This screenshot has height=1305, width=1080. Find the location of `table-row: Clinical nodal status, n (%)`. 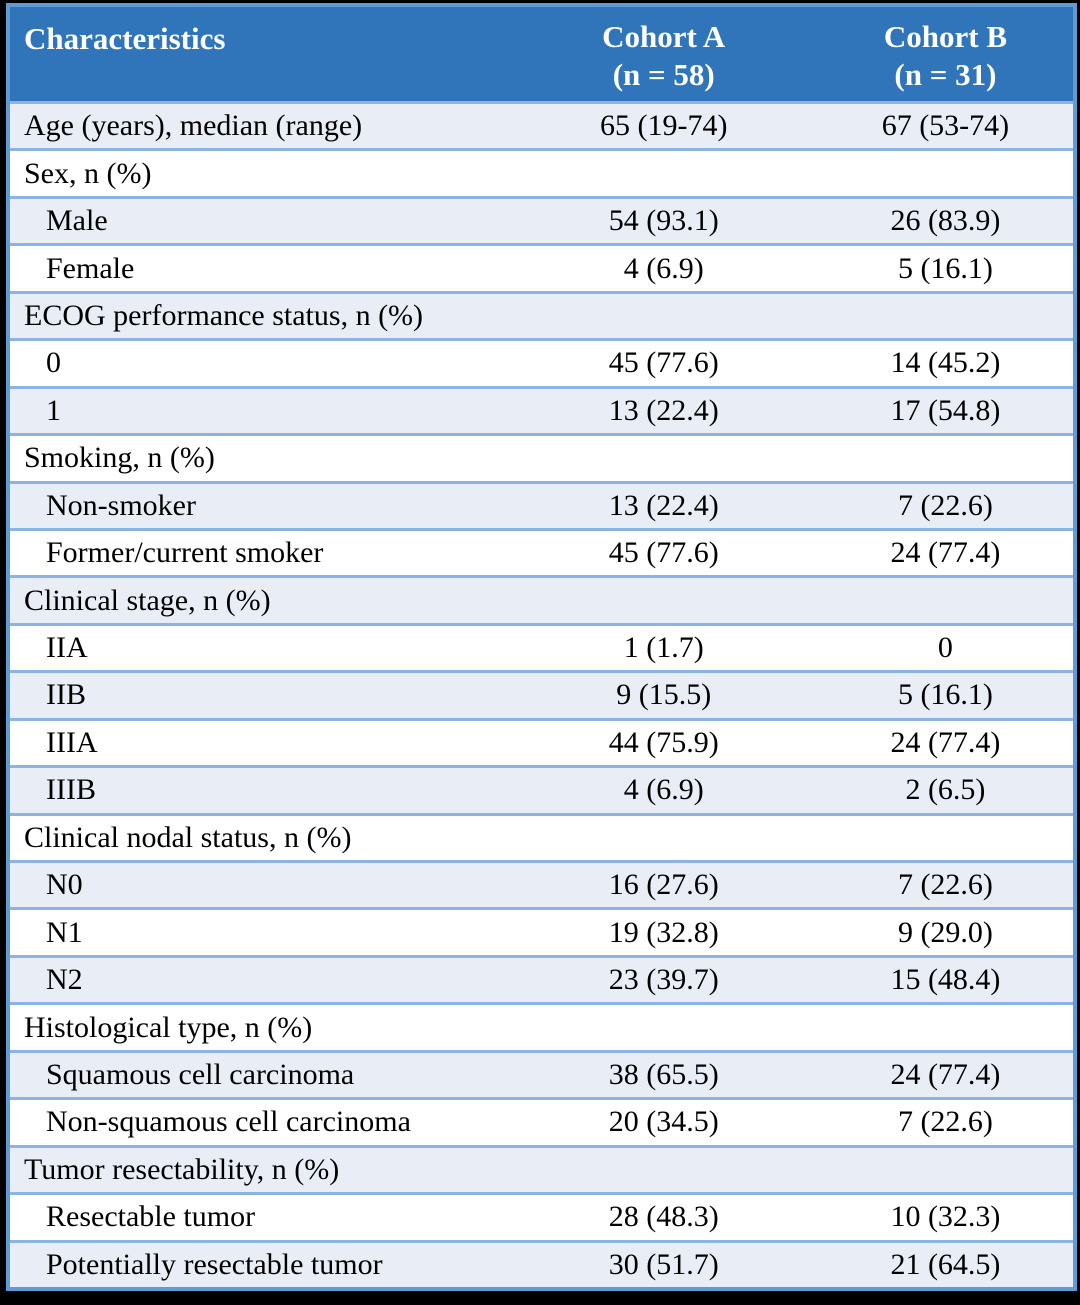

table-row: Clinical nodal status, n (%) is located at coordinates (541, 836).